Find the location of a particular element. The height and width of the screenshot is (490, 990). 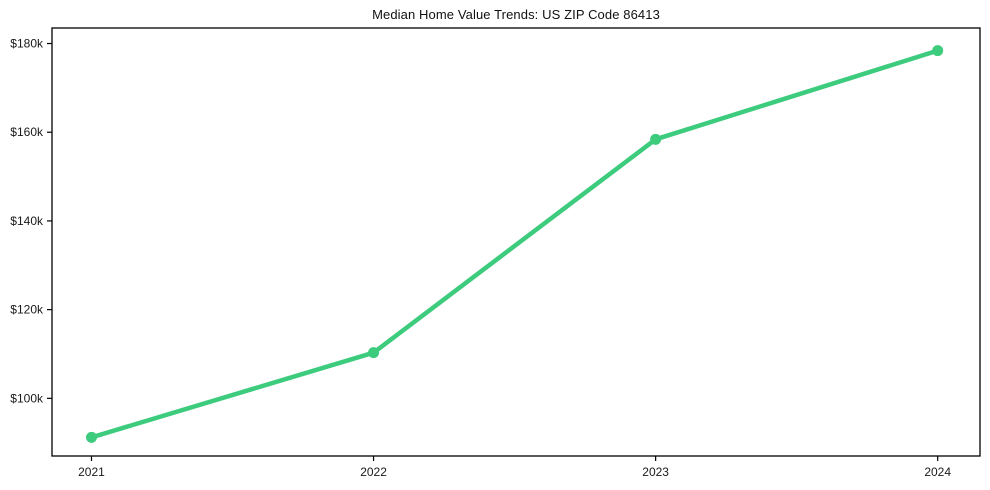

y-tick-label: $120k is located at coordinates (27, 310).